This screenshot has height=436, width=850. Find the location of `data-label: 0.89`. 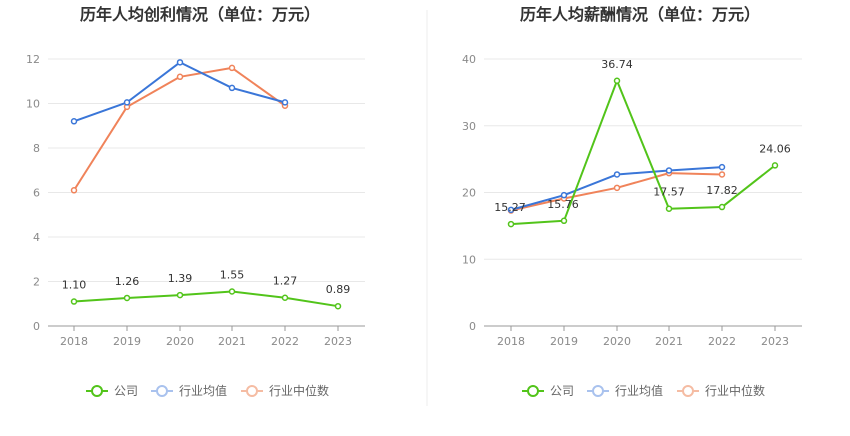

data-label: 0.89 is located at coordinates (338, 289).